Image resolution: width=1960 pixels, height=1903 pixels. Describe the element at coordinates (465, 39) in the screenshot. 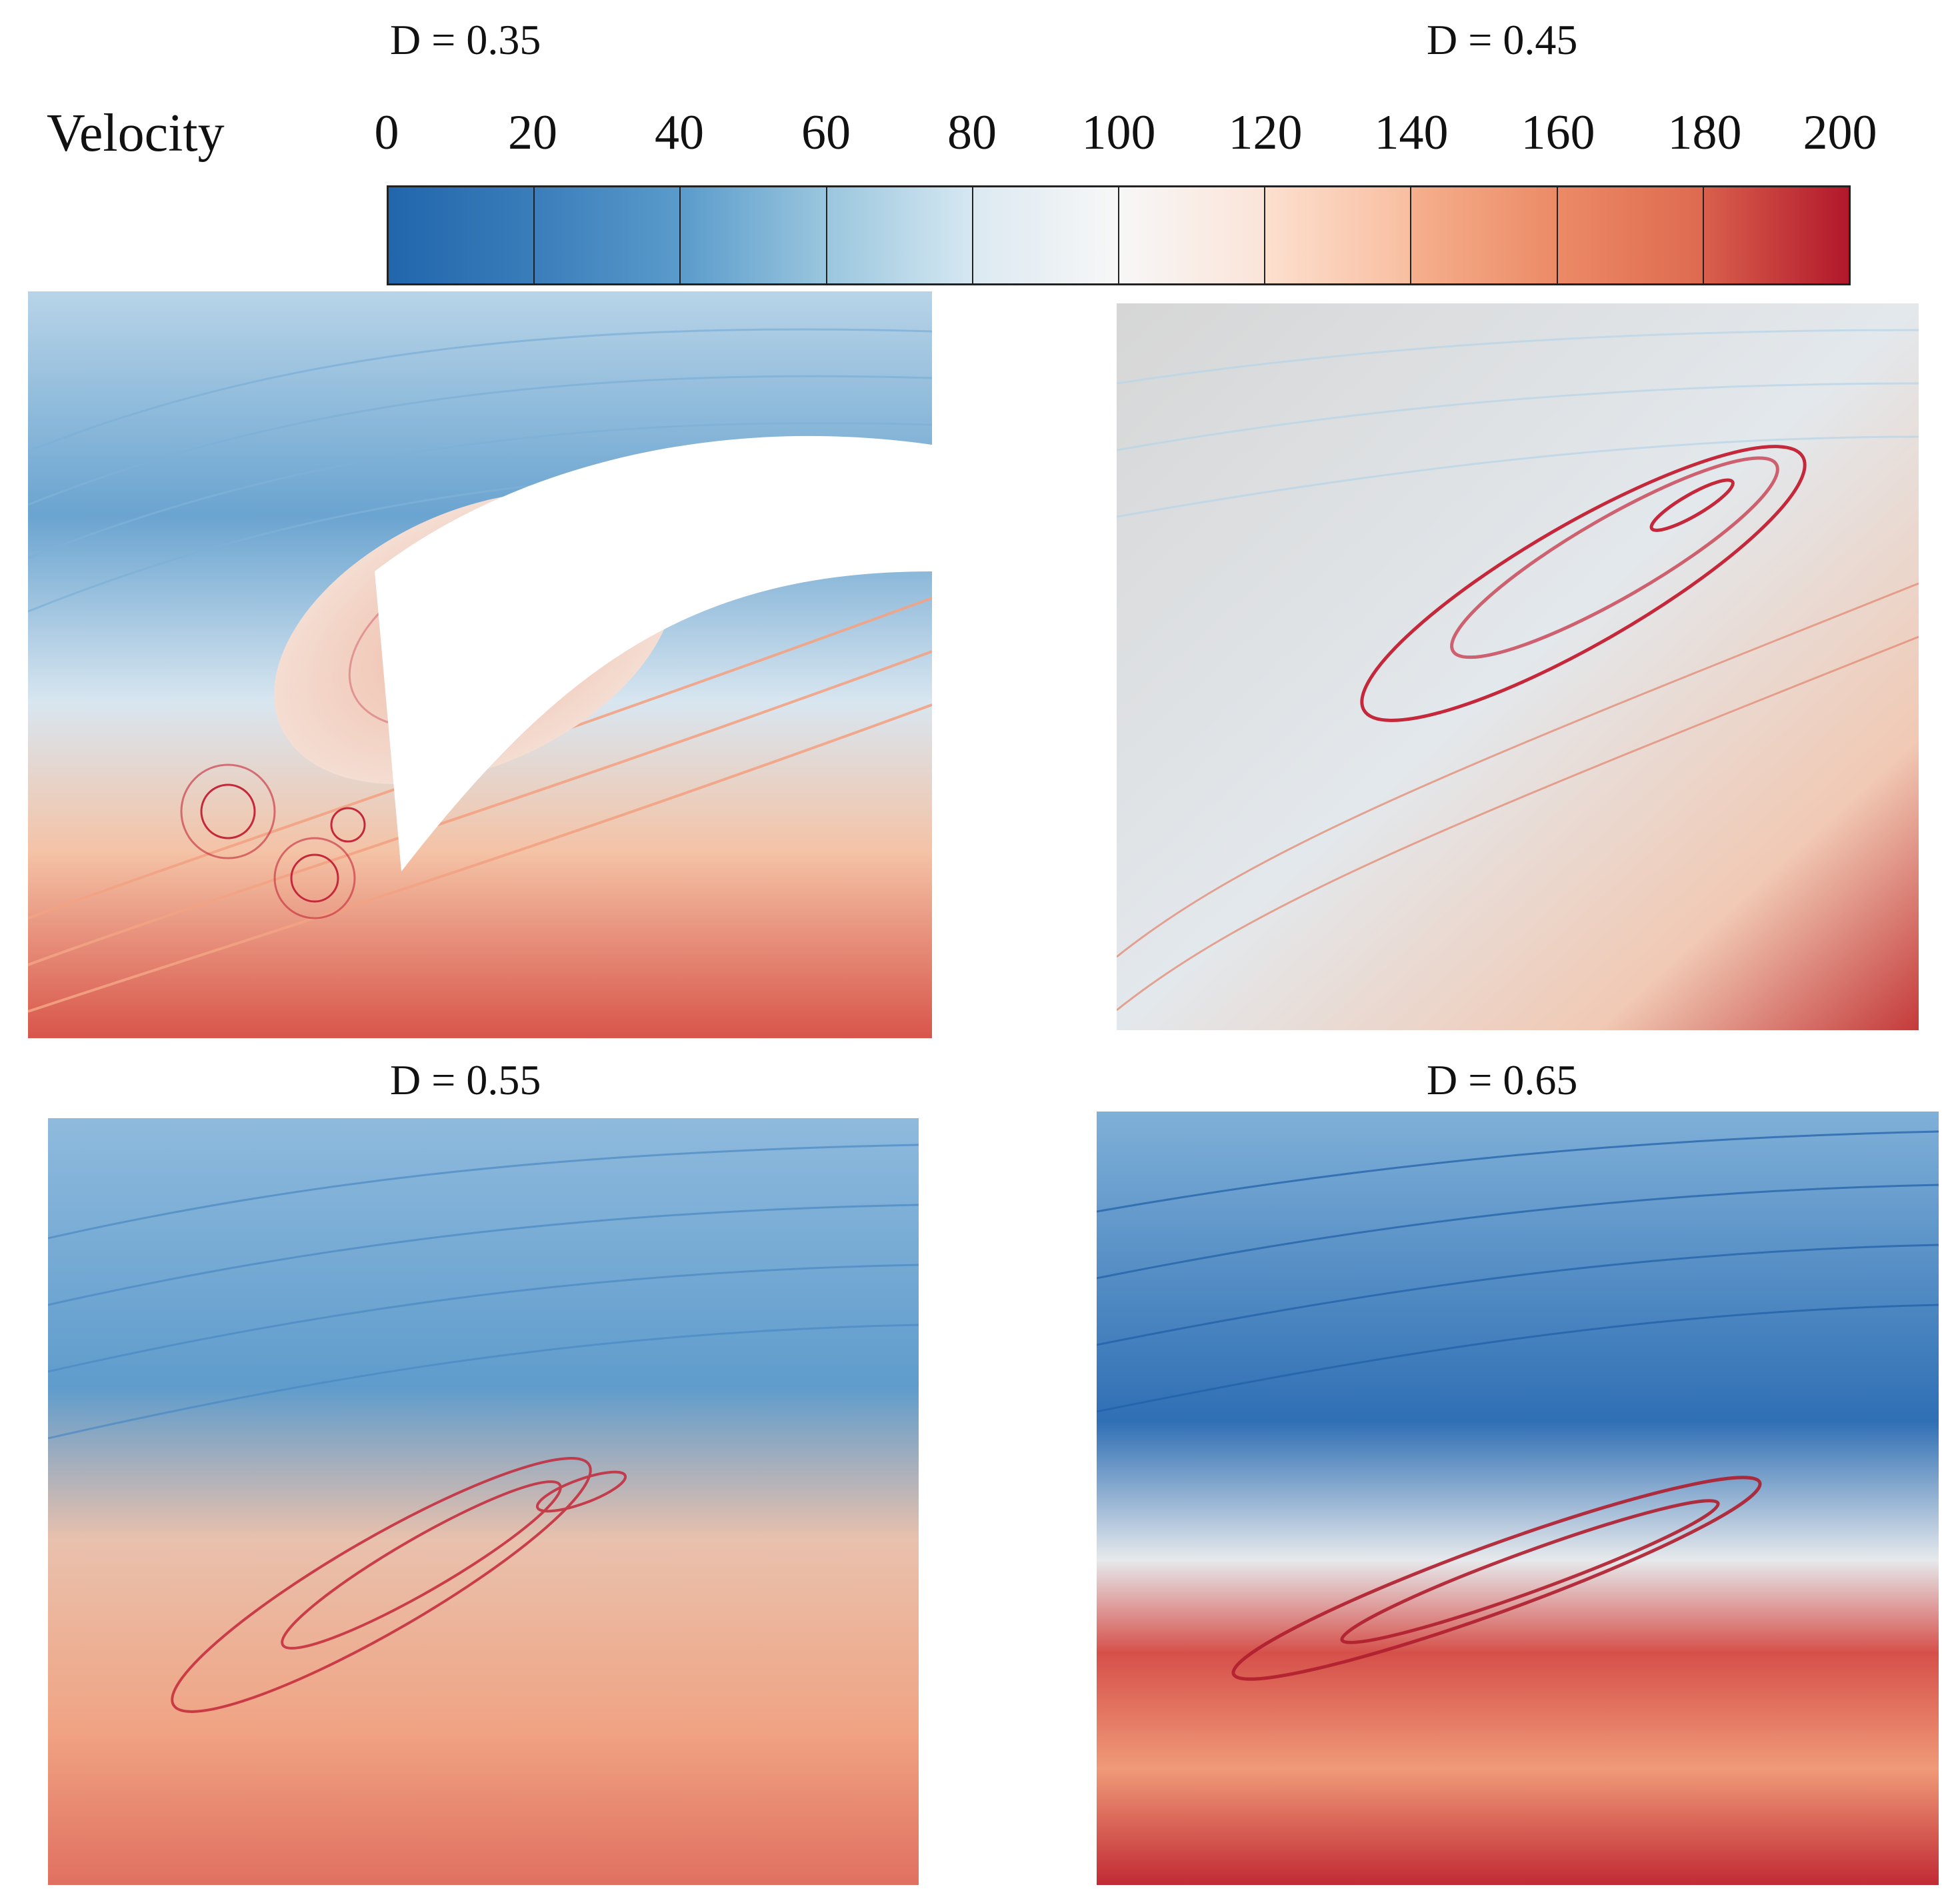

I see `panel-label-d035: D = 0.35` at that location.